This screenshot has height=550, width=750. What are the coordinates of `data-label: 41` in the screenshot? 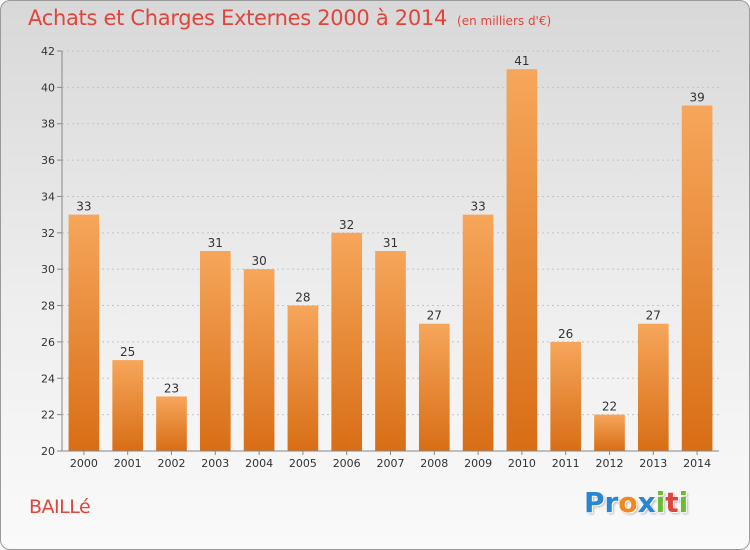 It's located at (521, 61).